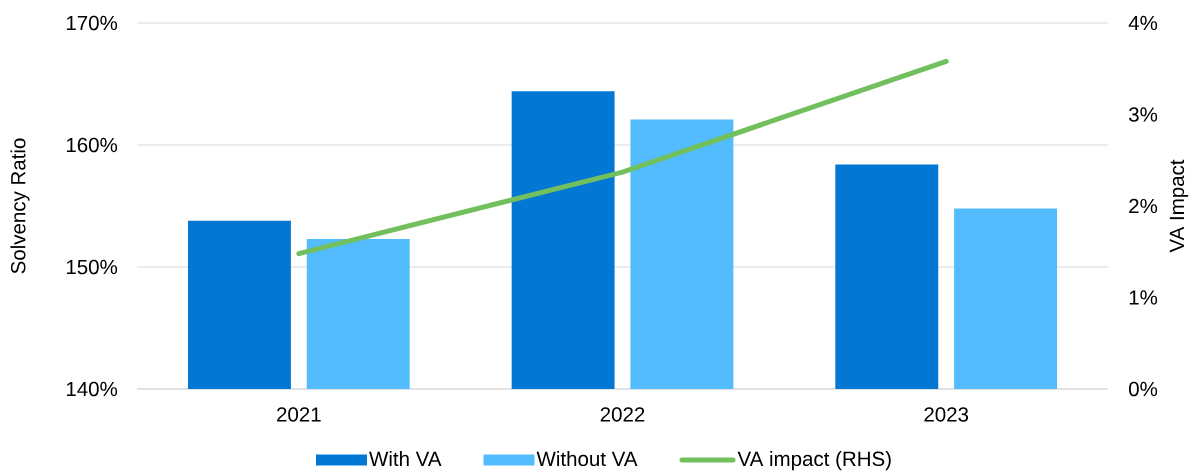 This screenshot has height=471, width=1195. I want to click on y2-tick-label: 2%, so click(1143, 206).